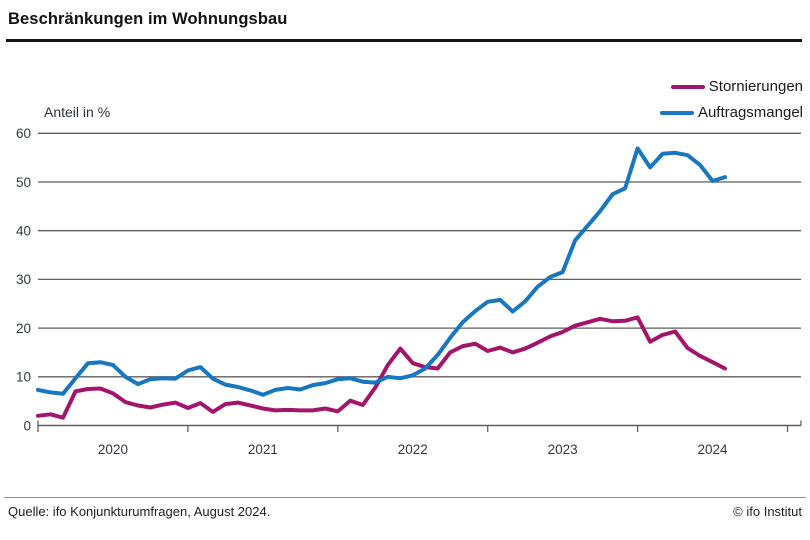  Describe the element at coordinates (713, 449) in the screenshot. I see `x-tick-label: 2024` at that location.